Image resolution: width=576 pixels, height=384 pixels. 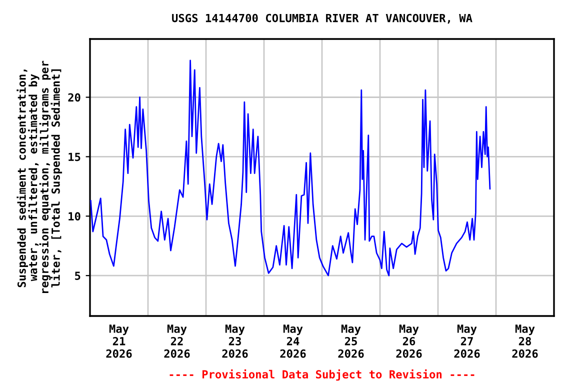 I want to click on y-tick-label: 10, so click(x=74, y=216).